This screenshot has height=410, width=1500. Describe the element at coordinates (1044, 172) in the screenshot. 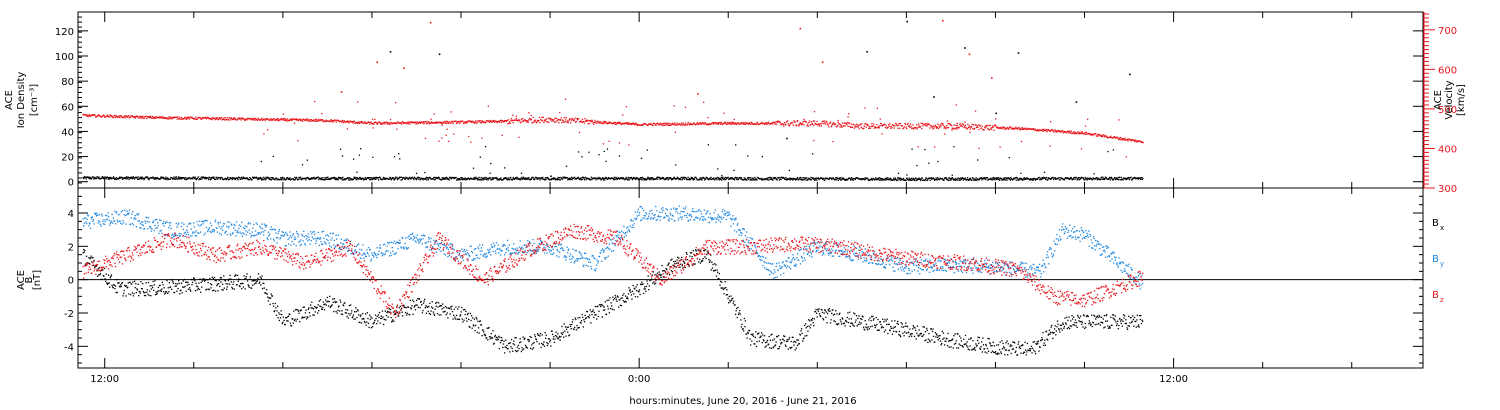

I see `density-scatter` at that location.